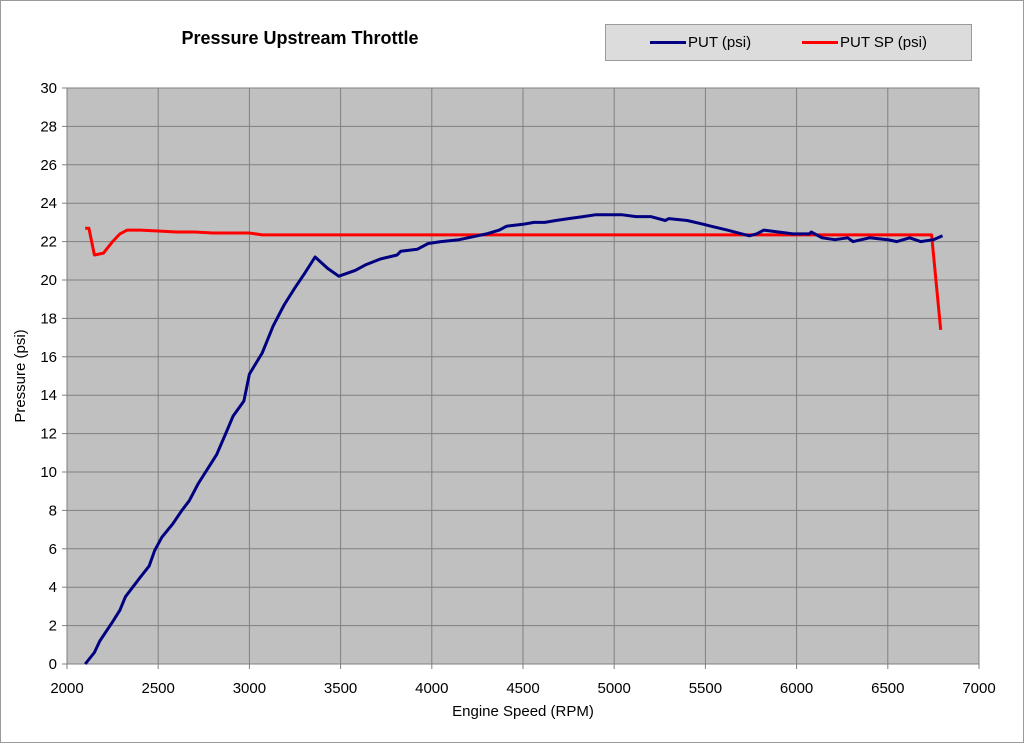 The image size is (1024, 743). I want to click on x-tick-label: 3500, so click(340, 688).